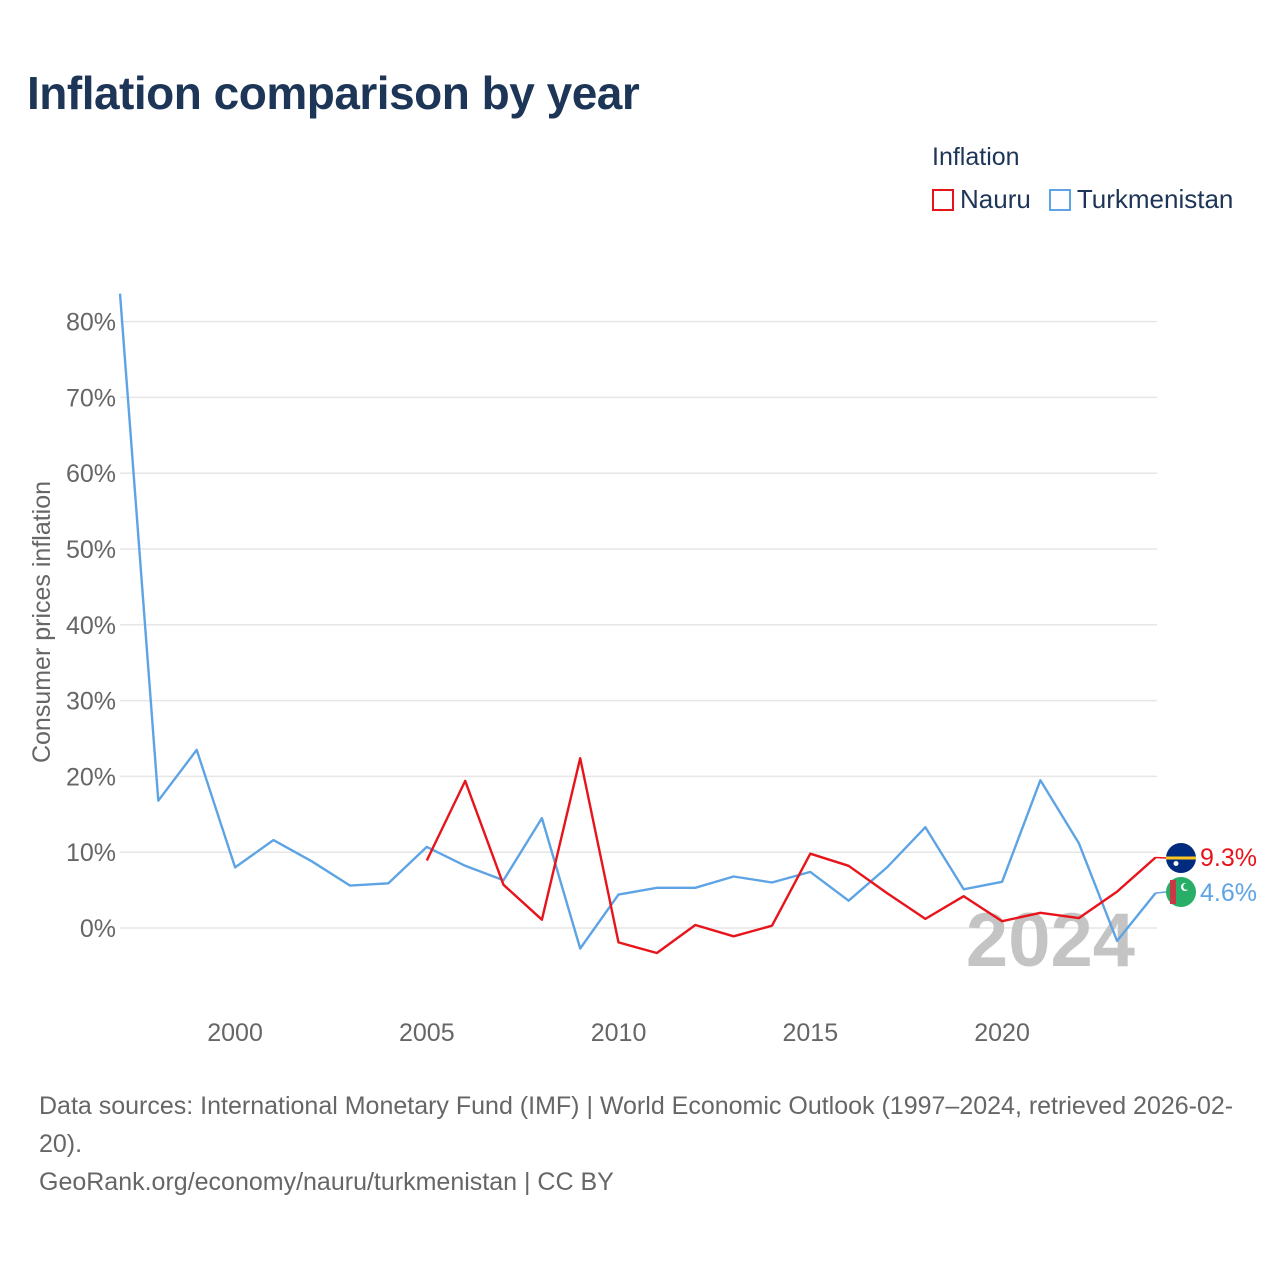 The width and height of the screenshot is (1280, 1280). What do you see at coordinates (943, 199) in the screenshot?
I see `legend-swatch-nauru` at bounding box center [943, 199].